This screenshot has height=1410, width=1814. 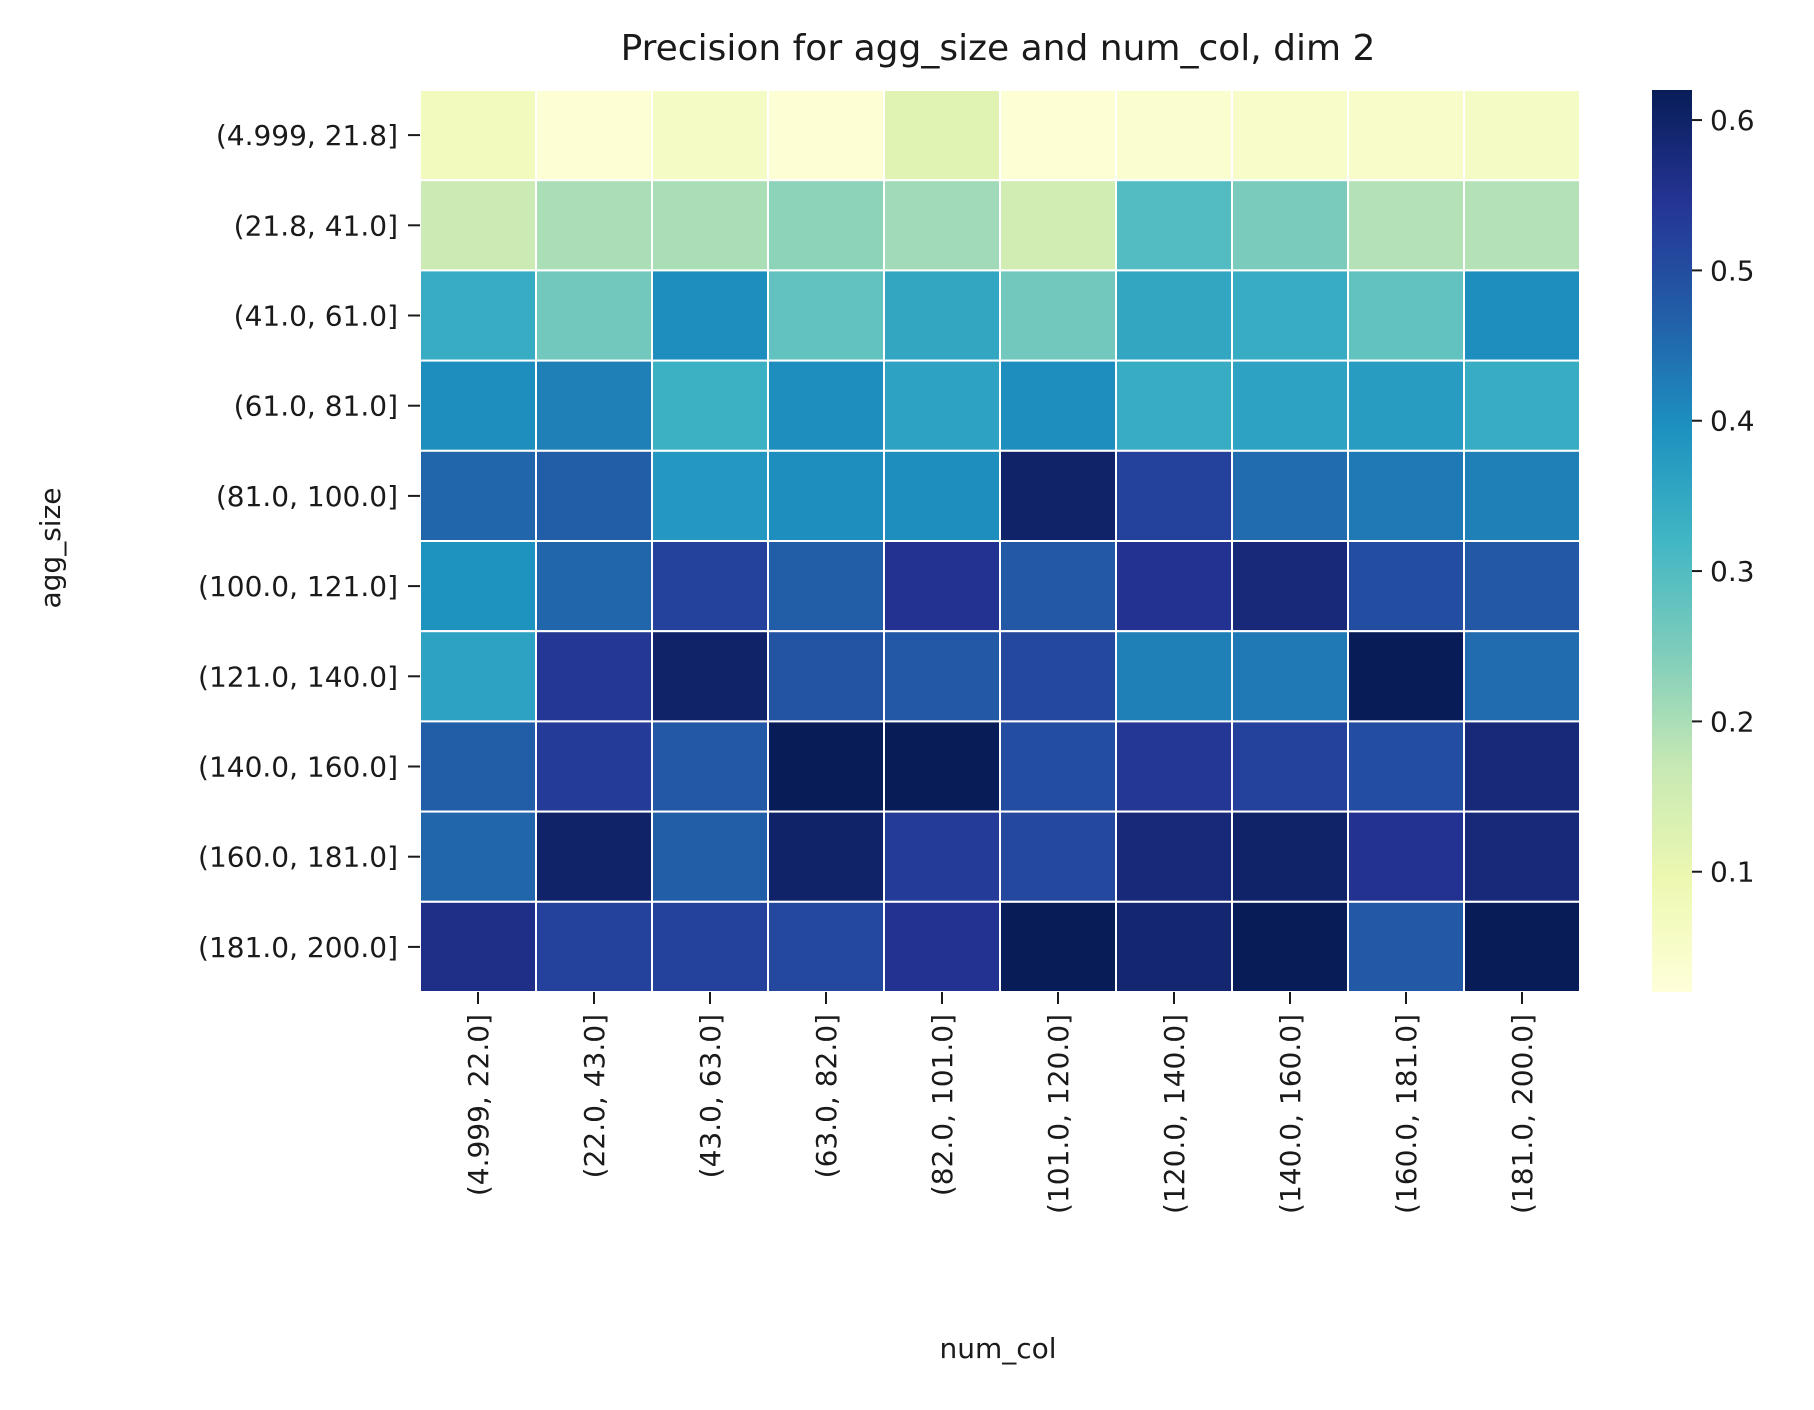 What do you see at coordinates (997, 1348) in the screenshot?
I see `x-axis-label: num_col` at bounding box center [997, 1348].